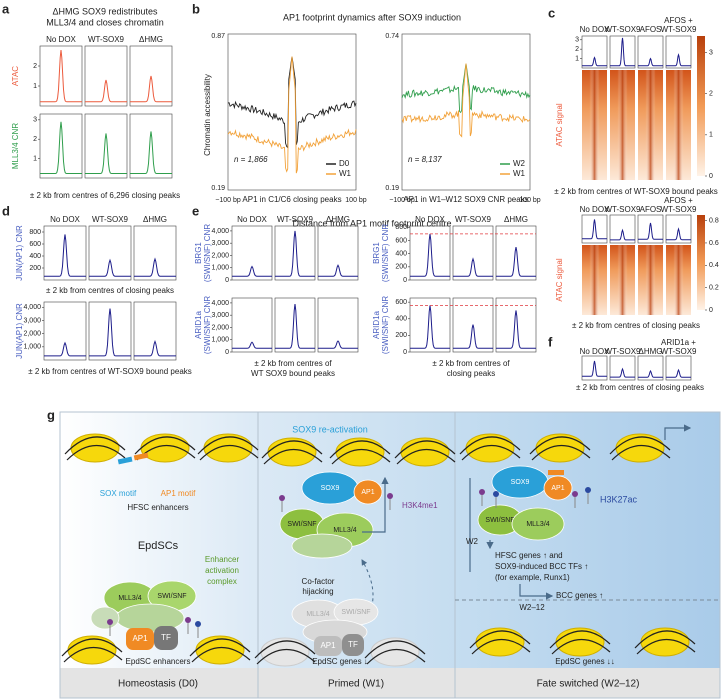 This screenshot has height=699, width=723. I want to click on column-header: WT-SOX9, so click(622, 351).